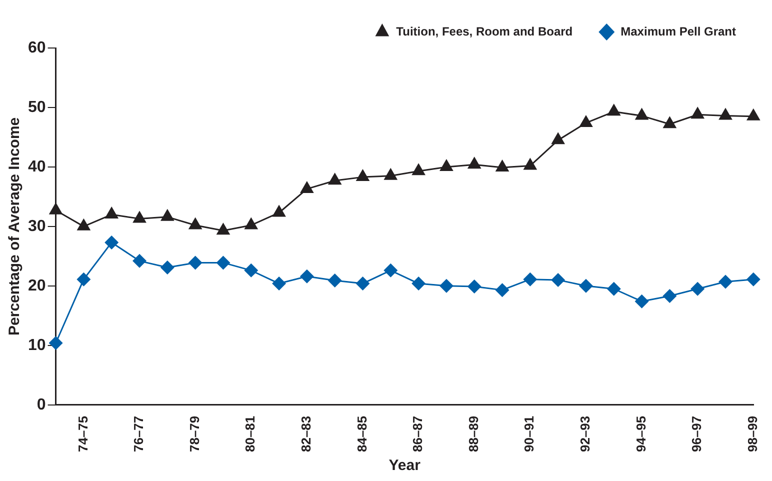 The image size is (772, 481). I want to click on x-axis-title: Year, so click(404, 465).